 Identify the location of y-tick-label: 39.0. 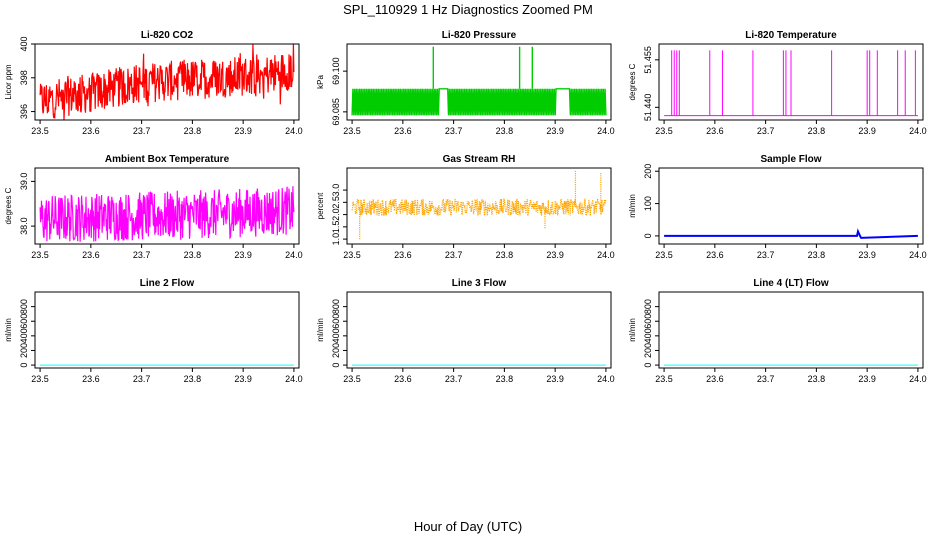
(24, 182).